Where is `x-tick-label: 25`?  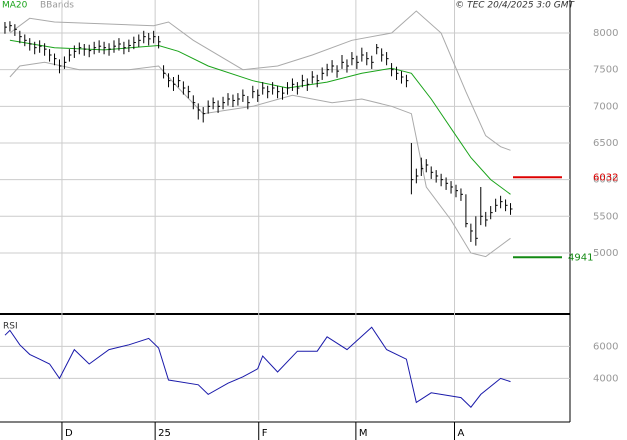 x-tick-label: 25 is located at coordinates (164, 433).